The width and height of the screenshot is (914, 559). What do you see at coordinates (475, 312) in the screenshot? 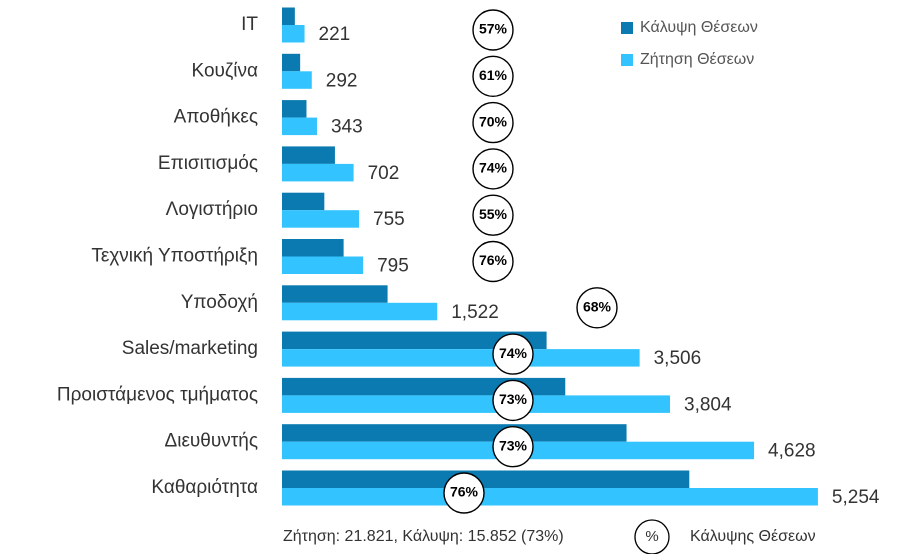
I see `value-label: 1,522` at bounding box center [475, 312].